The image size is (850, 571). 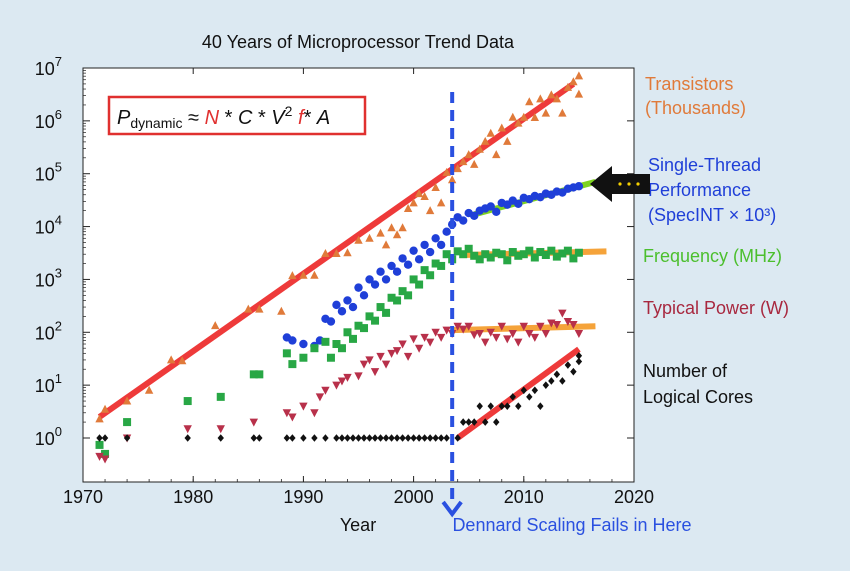 I want to click on legend-label: Number of Logical Cores, so click(x=698, y=384).